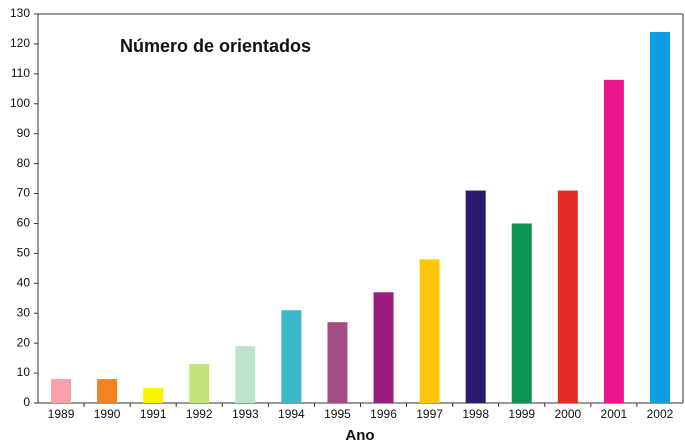 The width and height of the screenshot is (685, 444). Describe the element at coordinates (61, 414) in the screenshot. I see `x-tick-label: 1989` at that location.